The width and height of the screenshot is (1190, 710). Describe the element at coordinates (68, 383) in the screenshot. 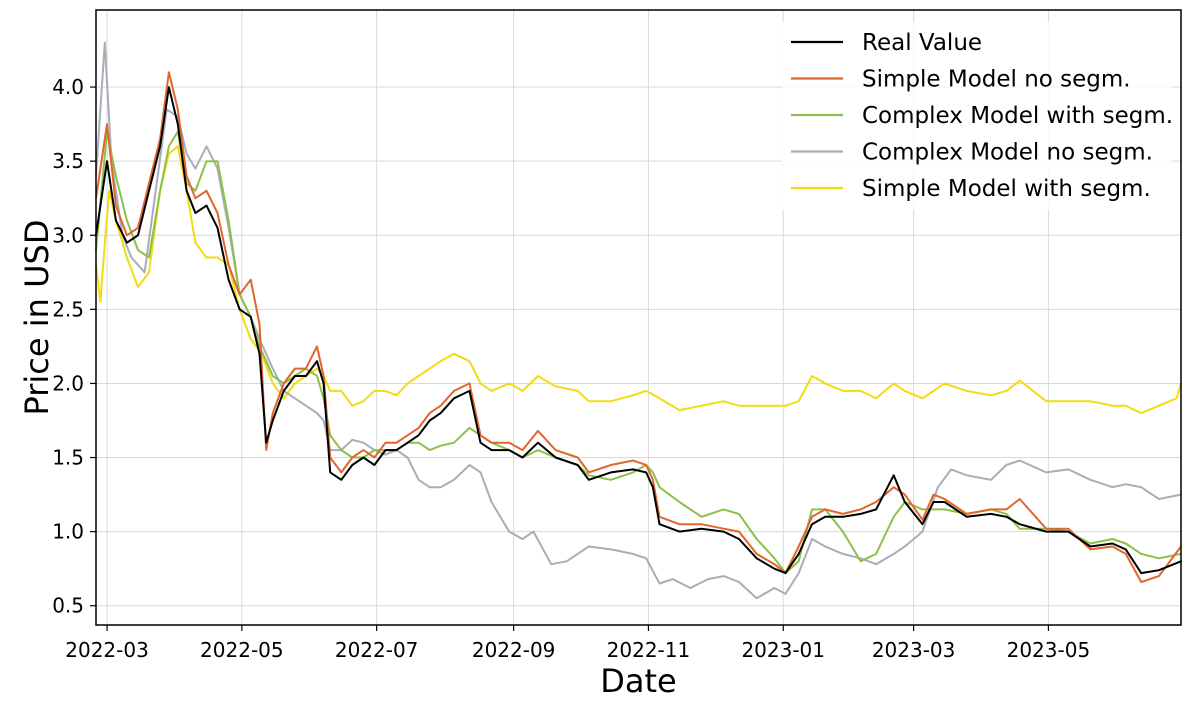

I see `y-tick-label: 2.0` at that location.